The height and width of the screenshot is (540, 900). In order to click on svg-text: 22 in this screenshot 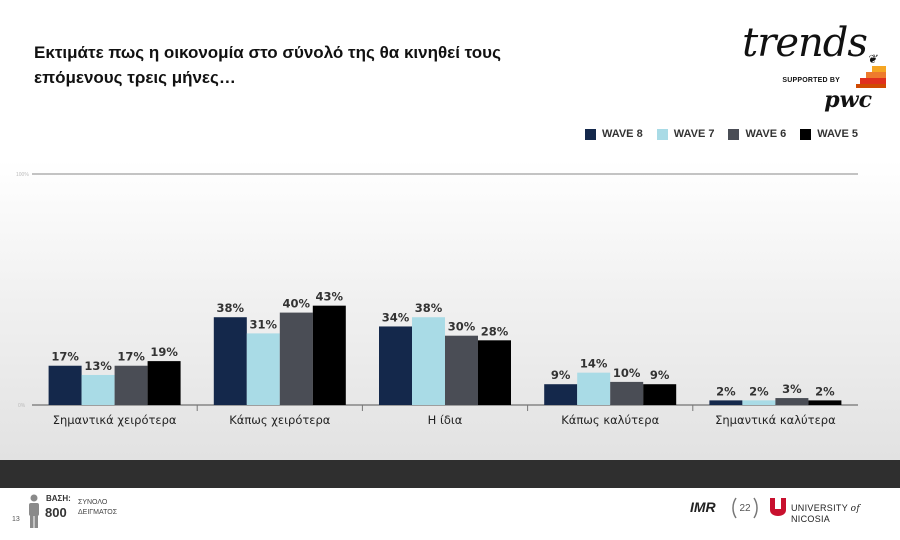, I will do `click(745, 508)`.